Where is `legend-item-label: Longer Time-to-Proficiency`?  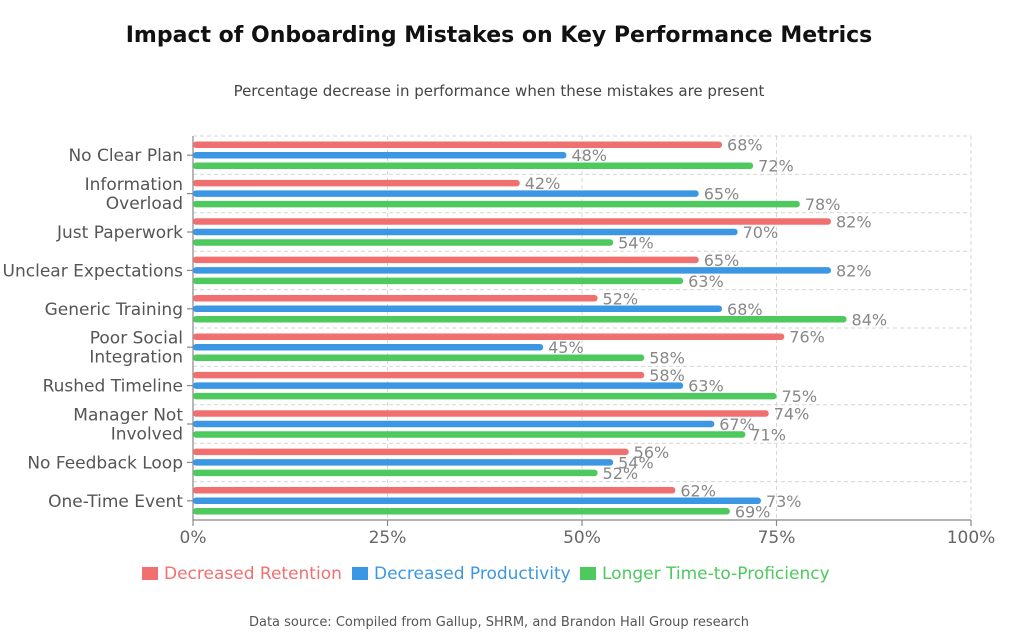 legend-item-label: Longer Time-to-Proficiency is located at coordinates (716, 574).